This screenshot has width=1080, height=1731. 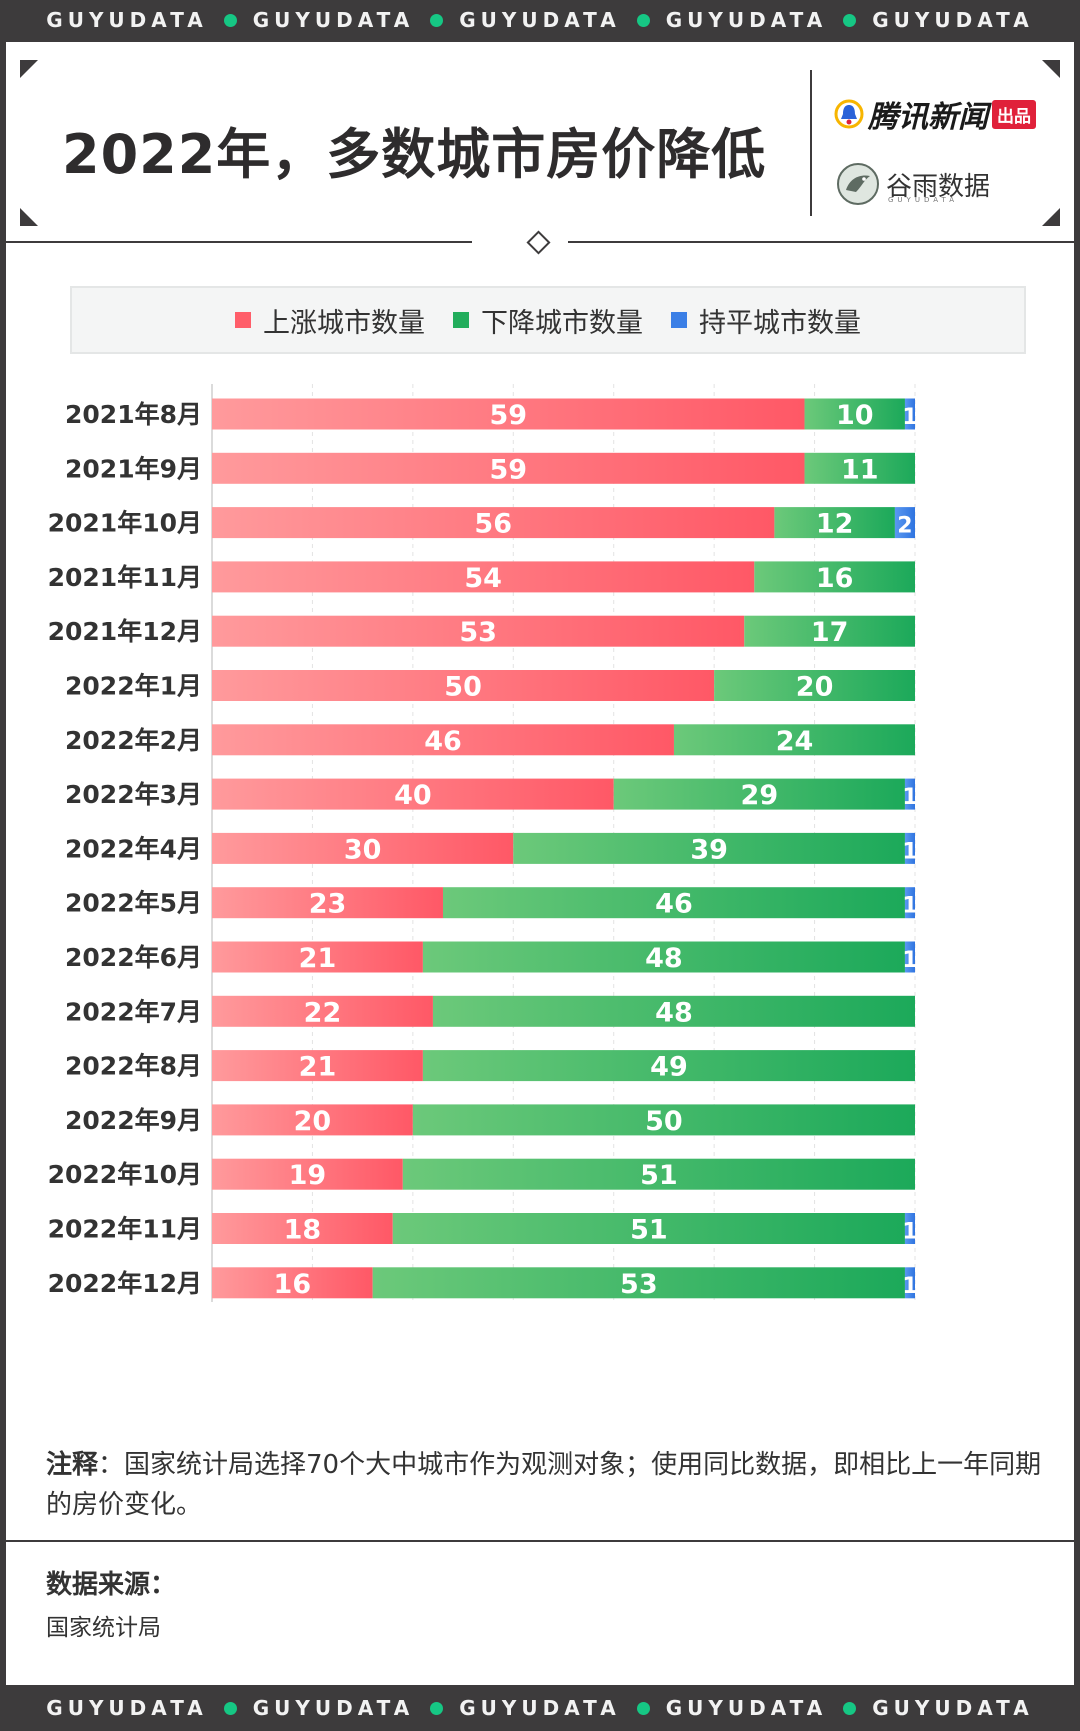 What do you see at coordinates (29, 69) in the screenshot?
I see `corner-mark` at bounding box center [29, 69].